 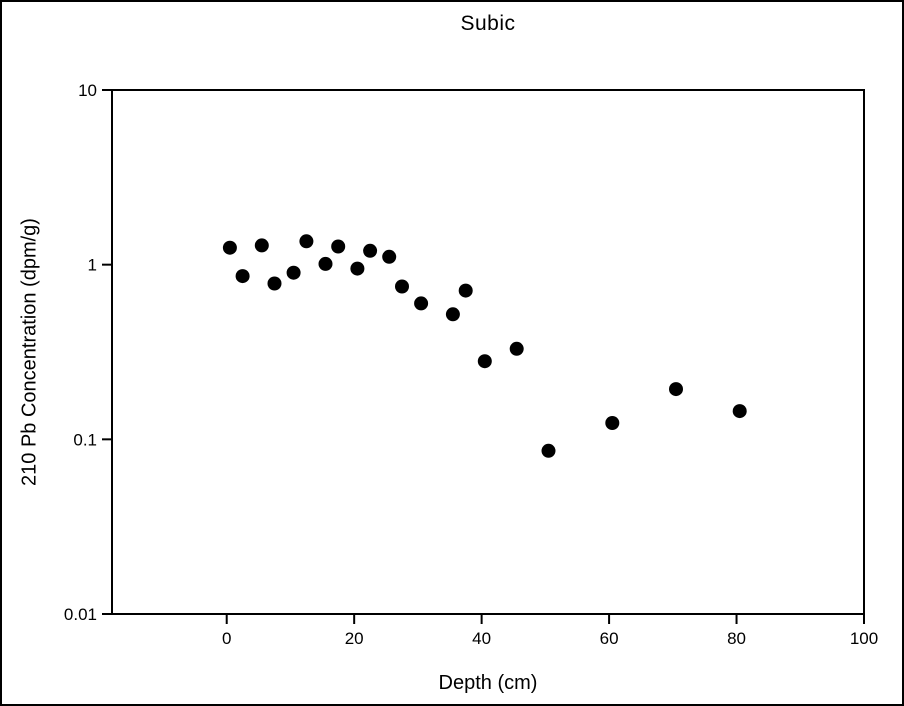 I want to click on x-tick-label: 60, so click(x=609, y=638).